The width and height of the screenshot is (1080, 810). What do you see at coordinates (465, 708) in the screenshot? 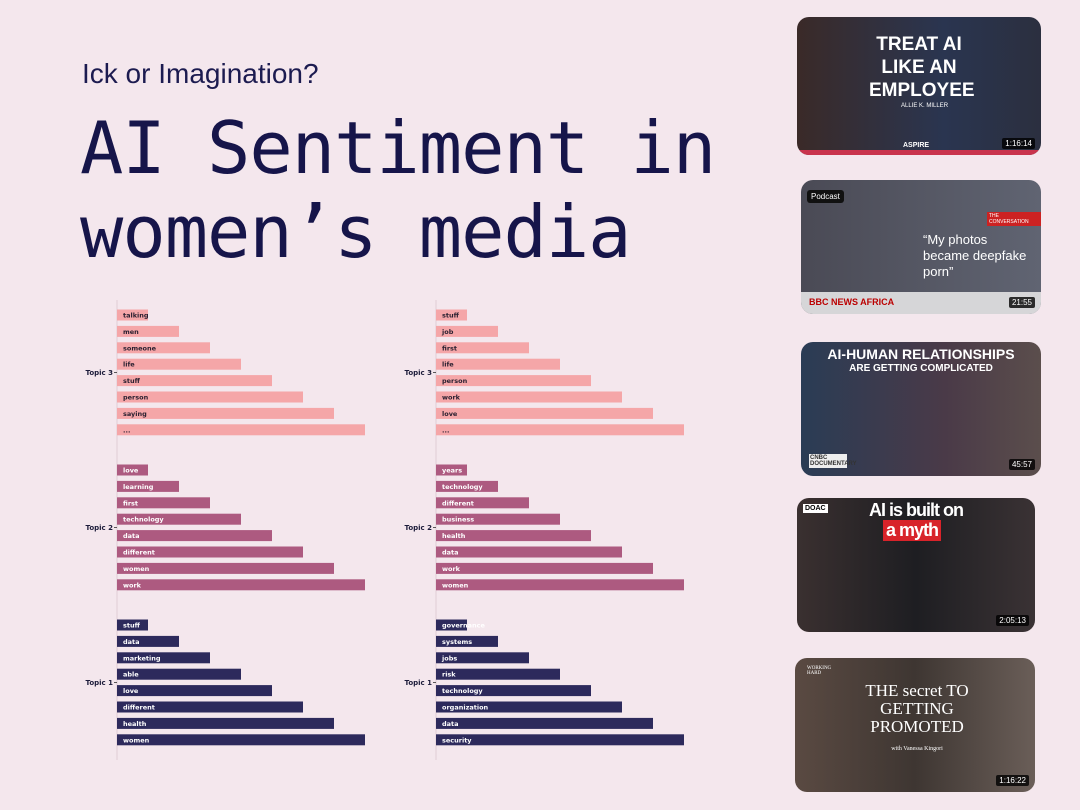
I see `bar-label: organization` at bounding box center [465, 708].